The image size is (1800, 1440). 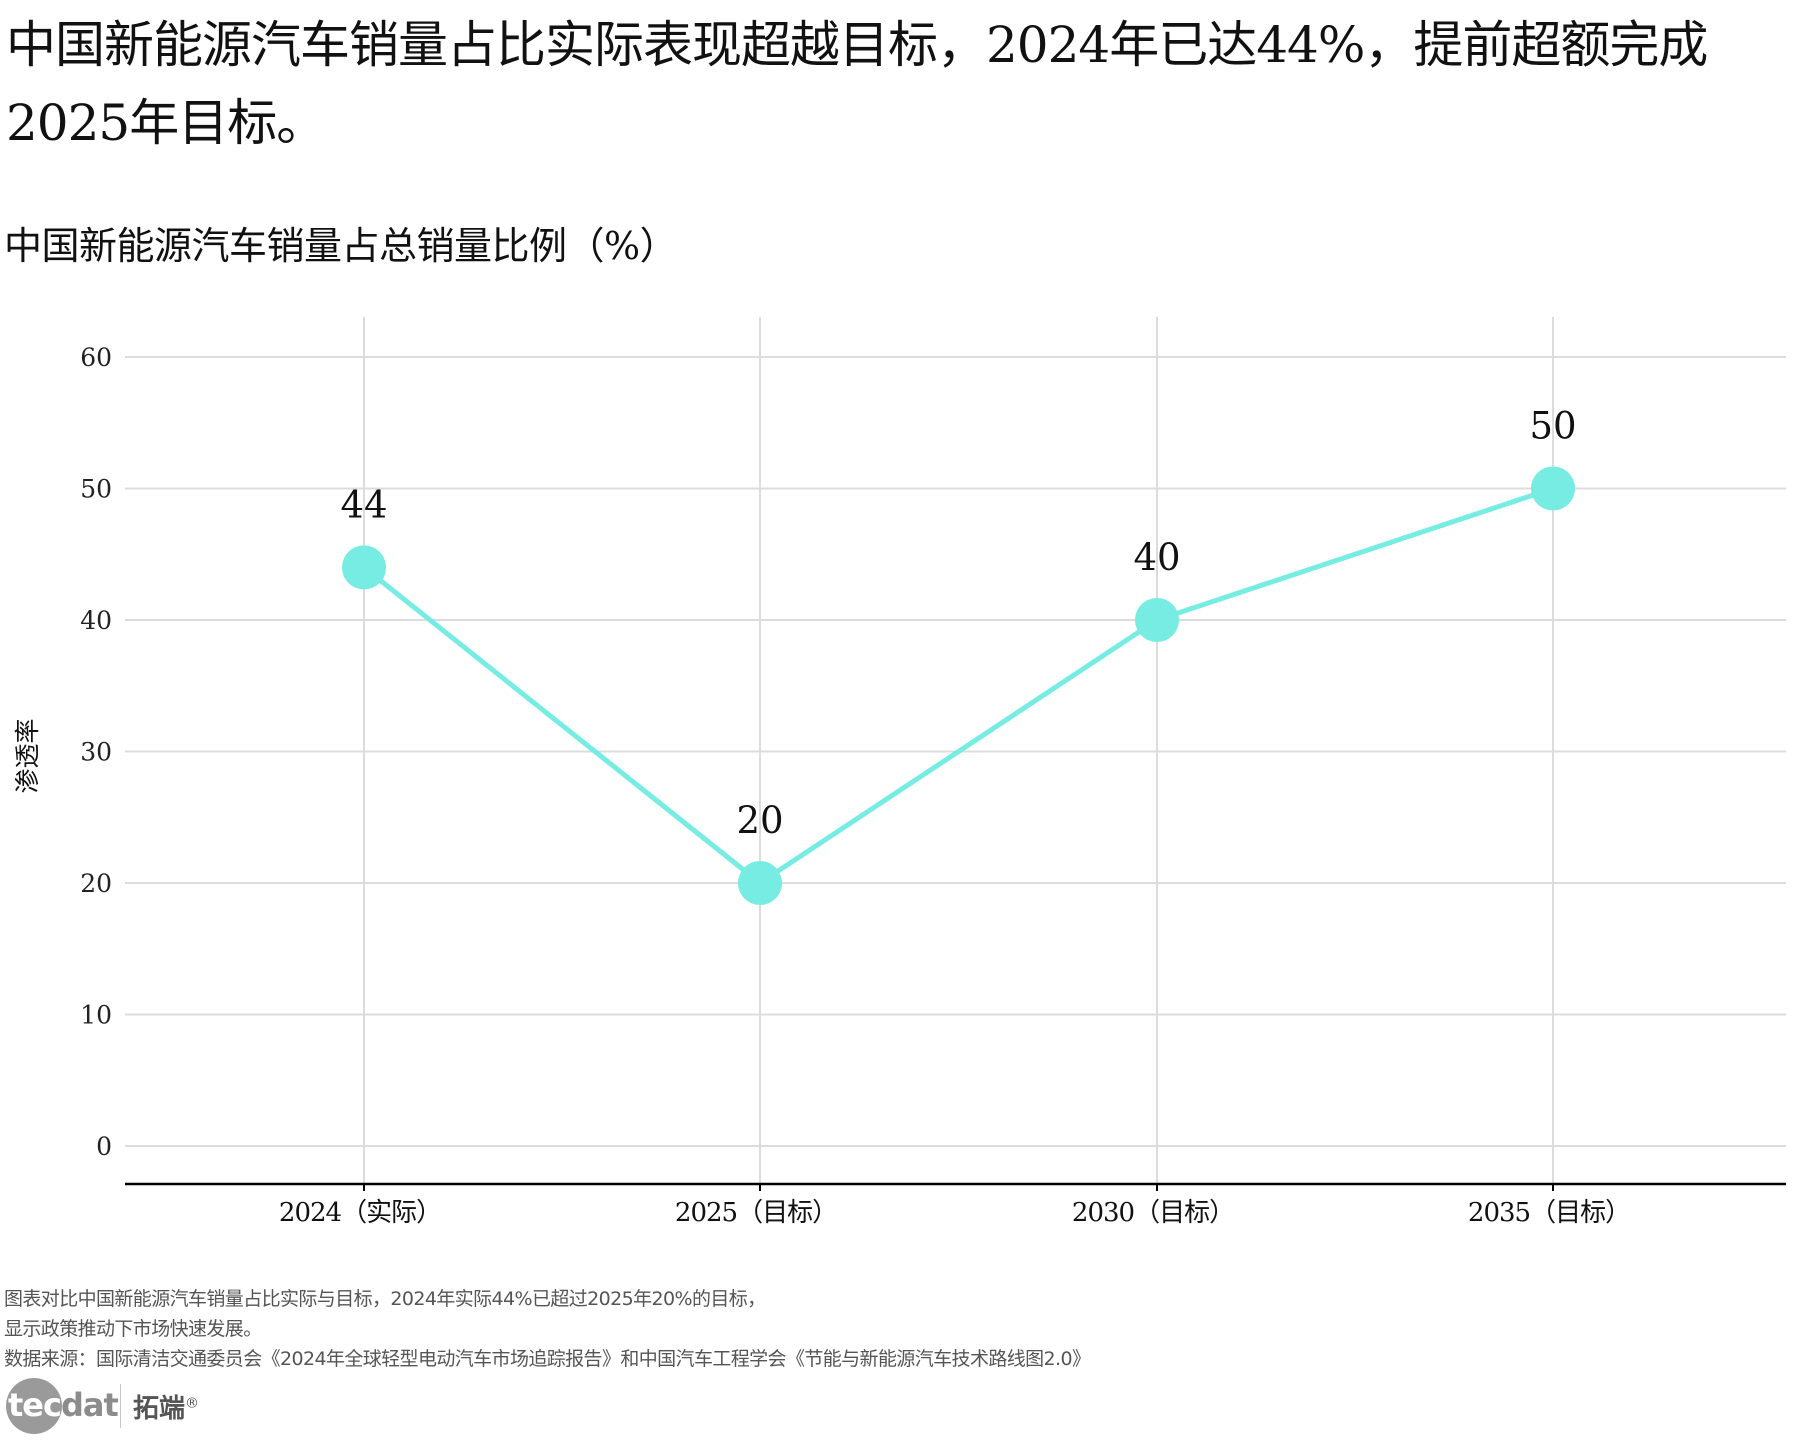 I want to click on y-tick-label: 30, so click(x=96, y=752).